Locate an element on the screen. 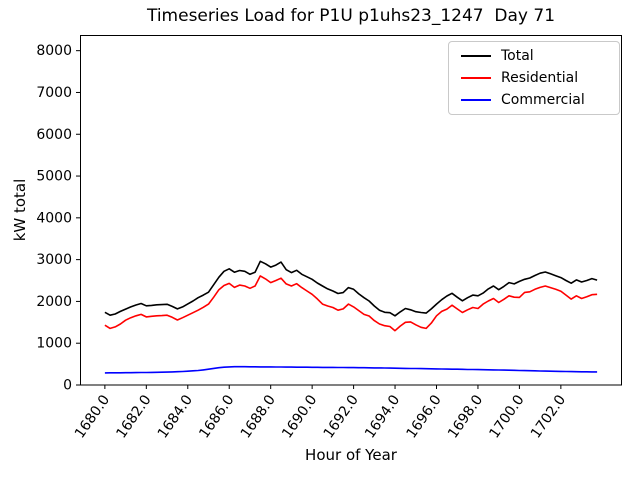 The height and width of the screenshot is (480, 640). x-tick-label: 1700.0 is located at coordinates (506, 416).